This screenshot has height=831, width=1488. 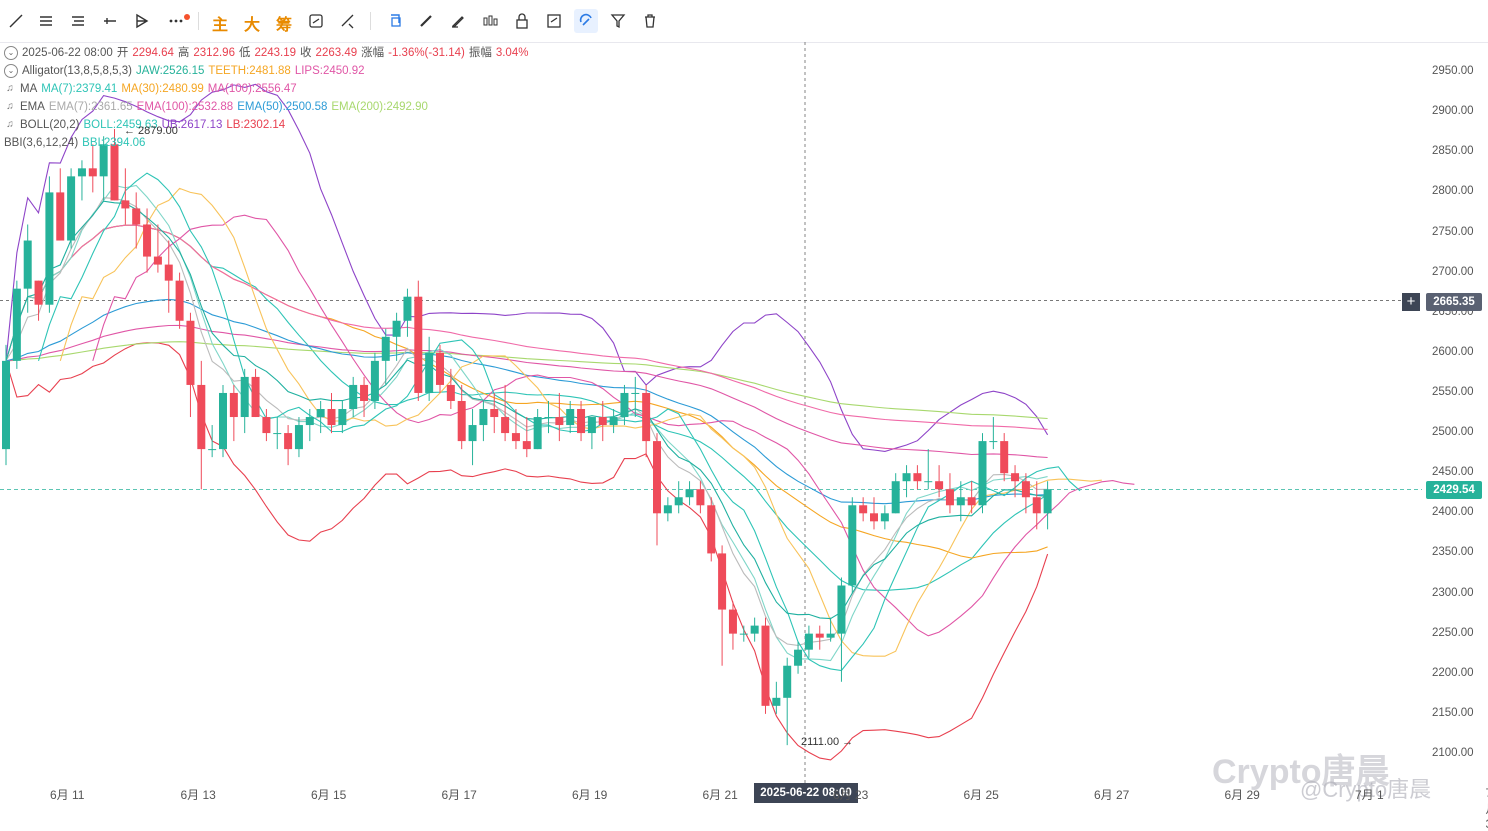 I want to click on price-tick: 2150.00, so click(x=1453, y=713).